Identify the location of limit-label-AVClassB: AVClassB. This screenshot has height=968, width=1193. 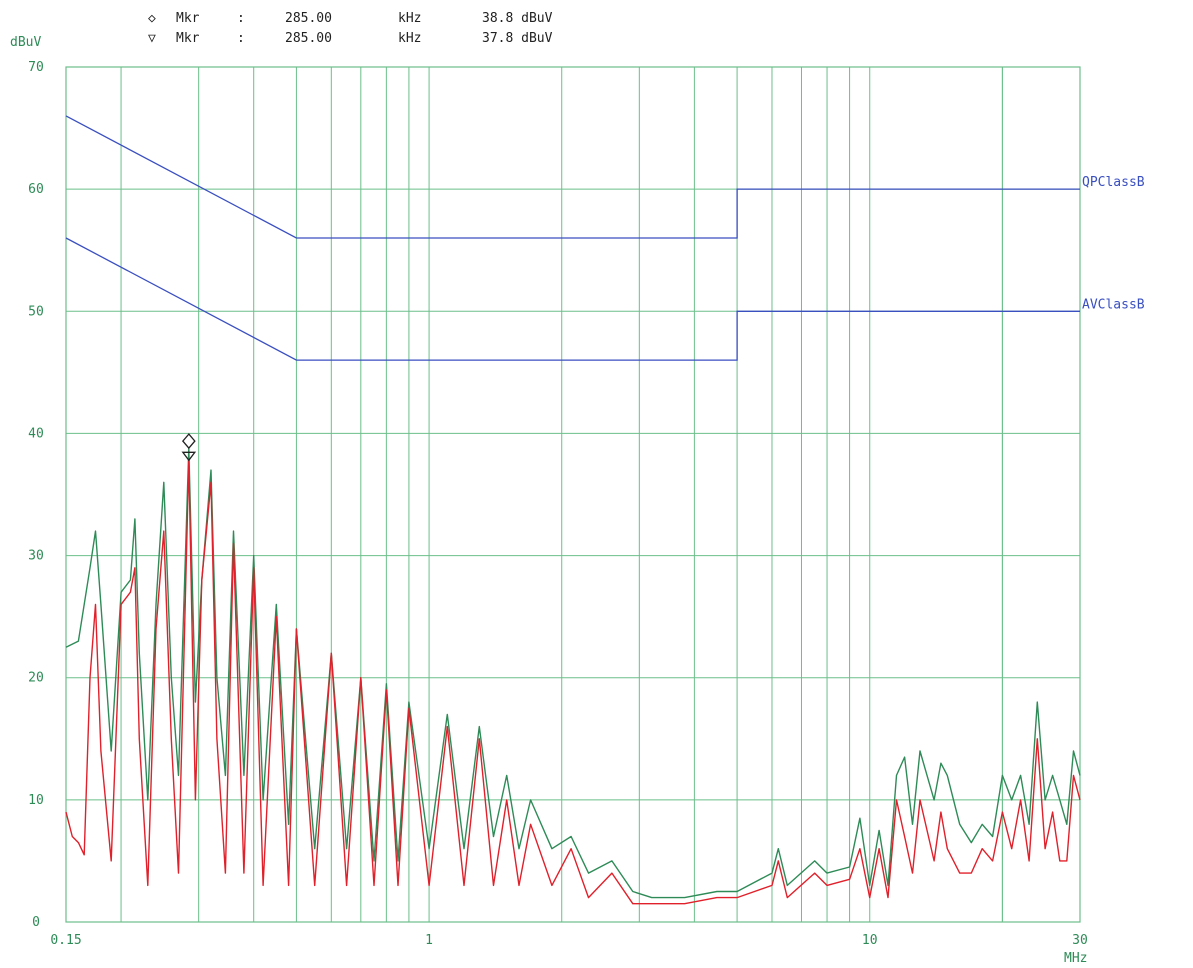
(1113, 304).